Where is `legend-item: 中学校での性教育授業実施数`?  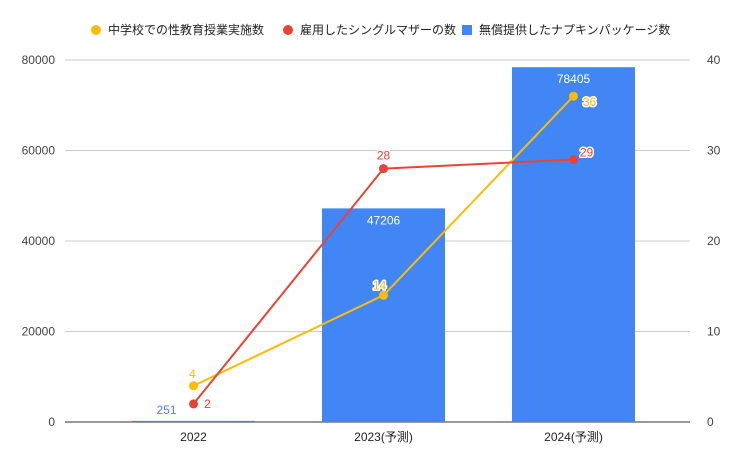
legend-item: 中学校での性教育授業実施数 is located at coordinates (177, 29).